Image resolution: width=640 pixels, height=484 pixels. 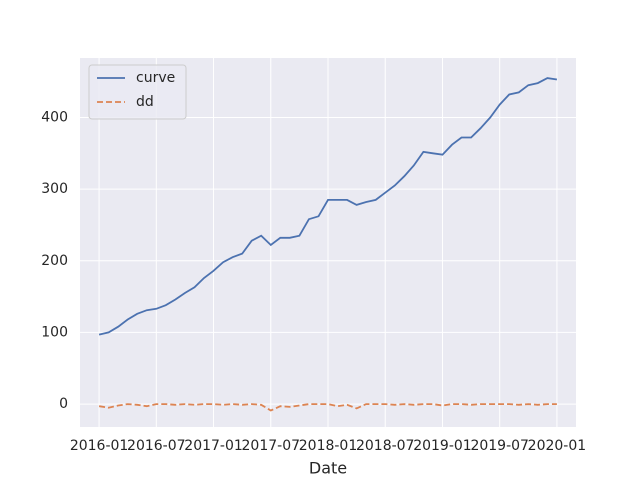 What do you see at coordinates (156, 446) in the screenshot?
I see `x-tick-label: 2016-07` at bounding box center [156, 446].